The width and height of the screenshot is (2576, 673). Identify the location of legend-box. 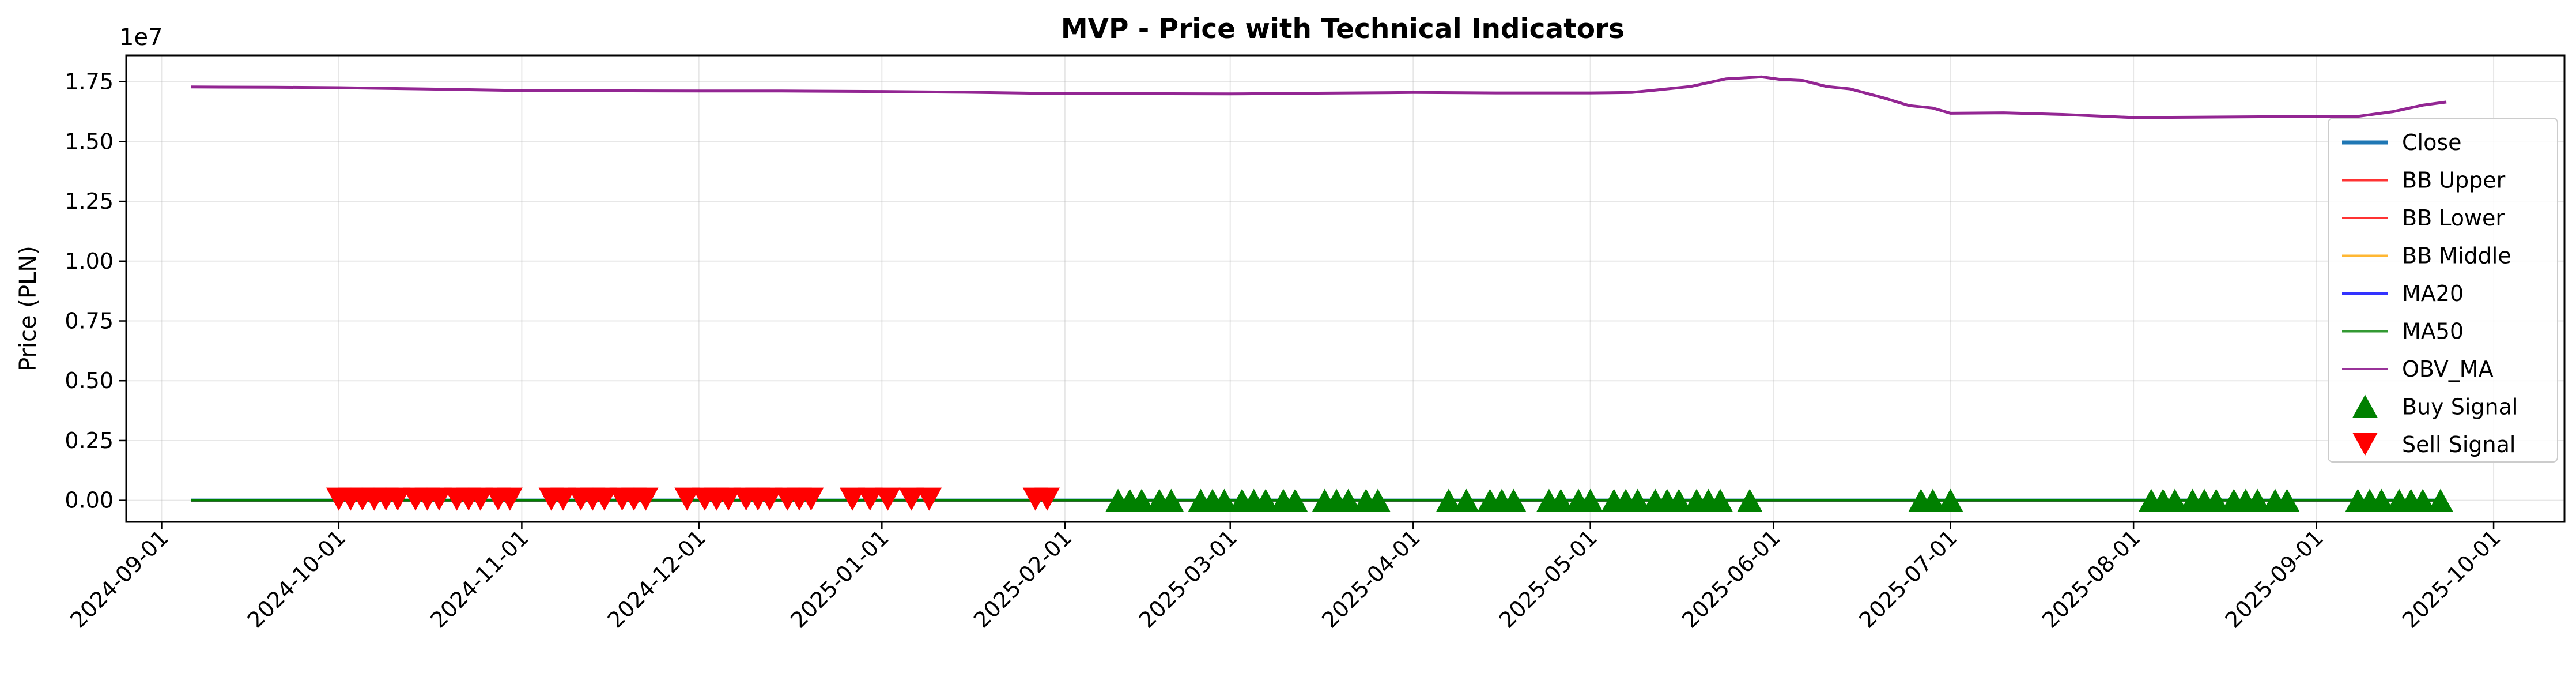
(2443, 290).